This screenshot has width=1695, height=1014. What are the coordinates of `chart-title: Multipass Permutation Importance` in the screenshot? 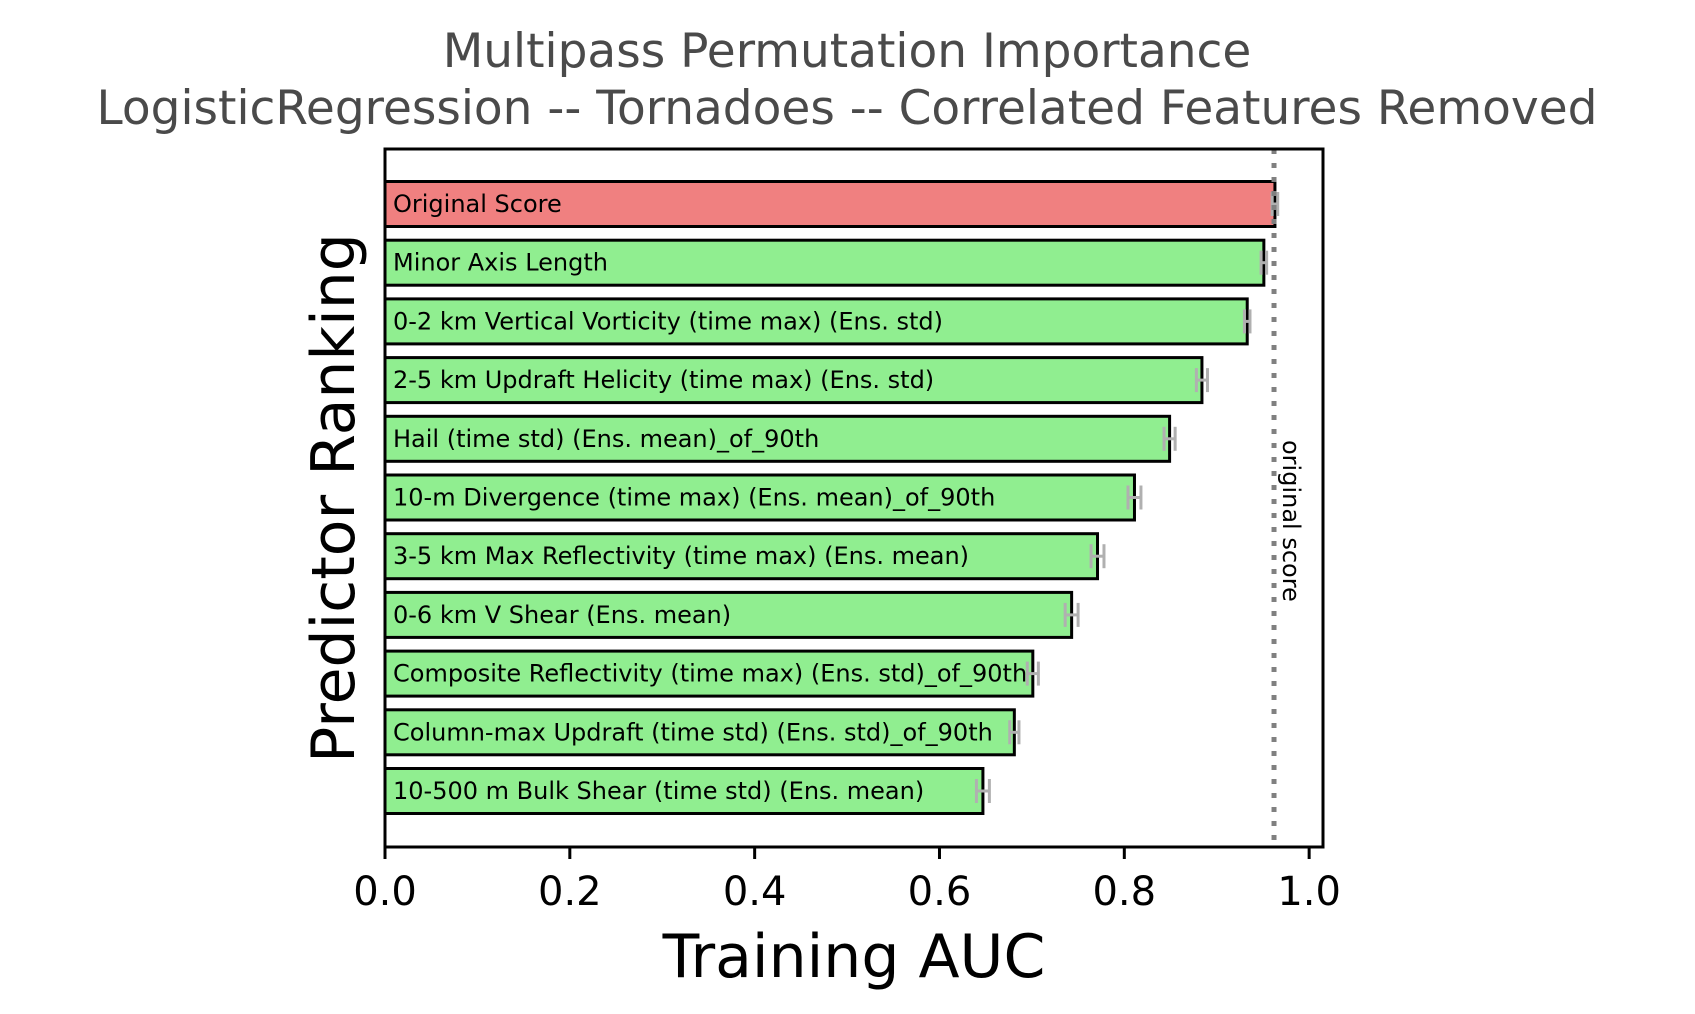 It's located at (847, 51).